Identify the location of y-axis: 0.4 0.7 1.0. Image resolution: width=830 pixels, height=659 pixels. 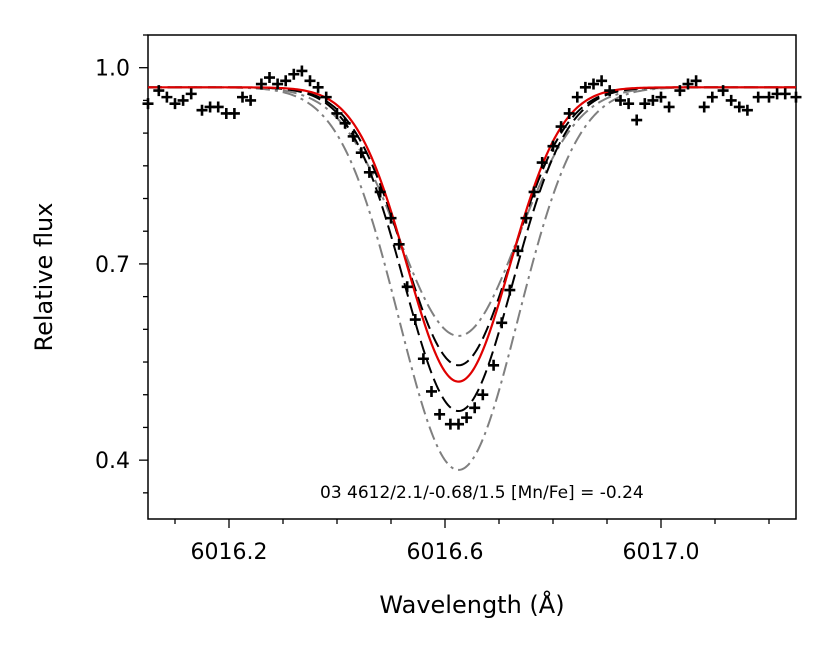
(121, 264).